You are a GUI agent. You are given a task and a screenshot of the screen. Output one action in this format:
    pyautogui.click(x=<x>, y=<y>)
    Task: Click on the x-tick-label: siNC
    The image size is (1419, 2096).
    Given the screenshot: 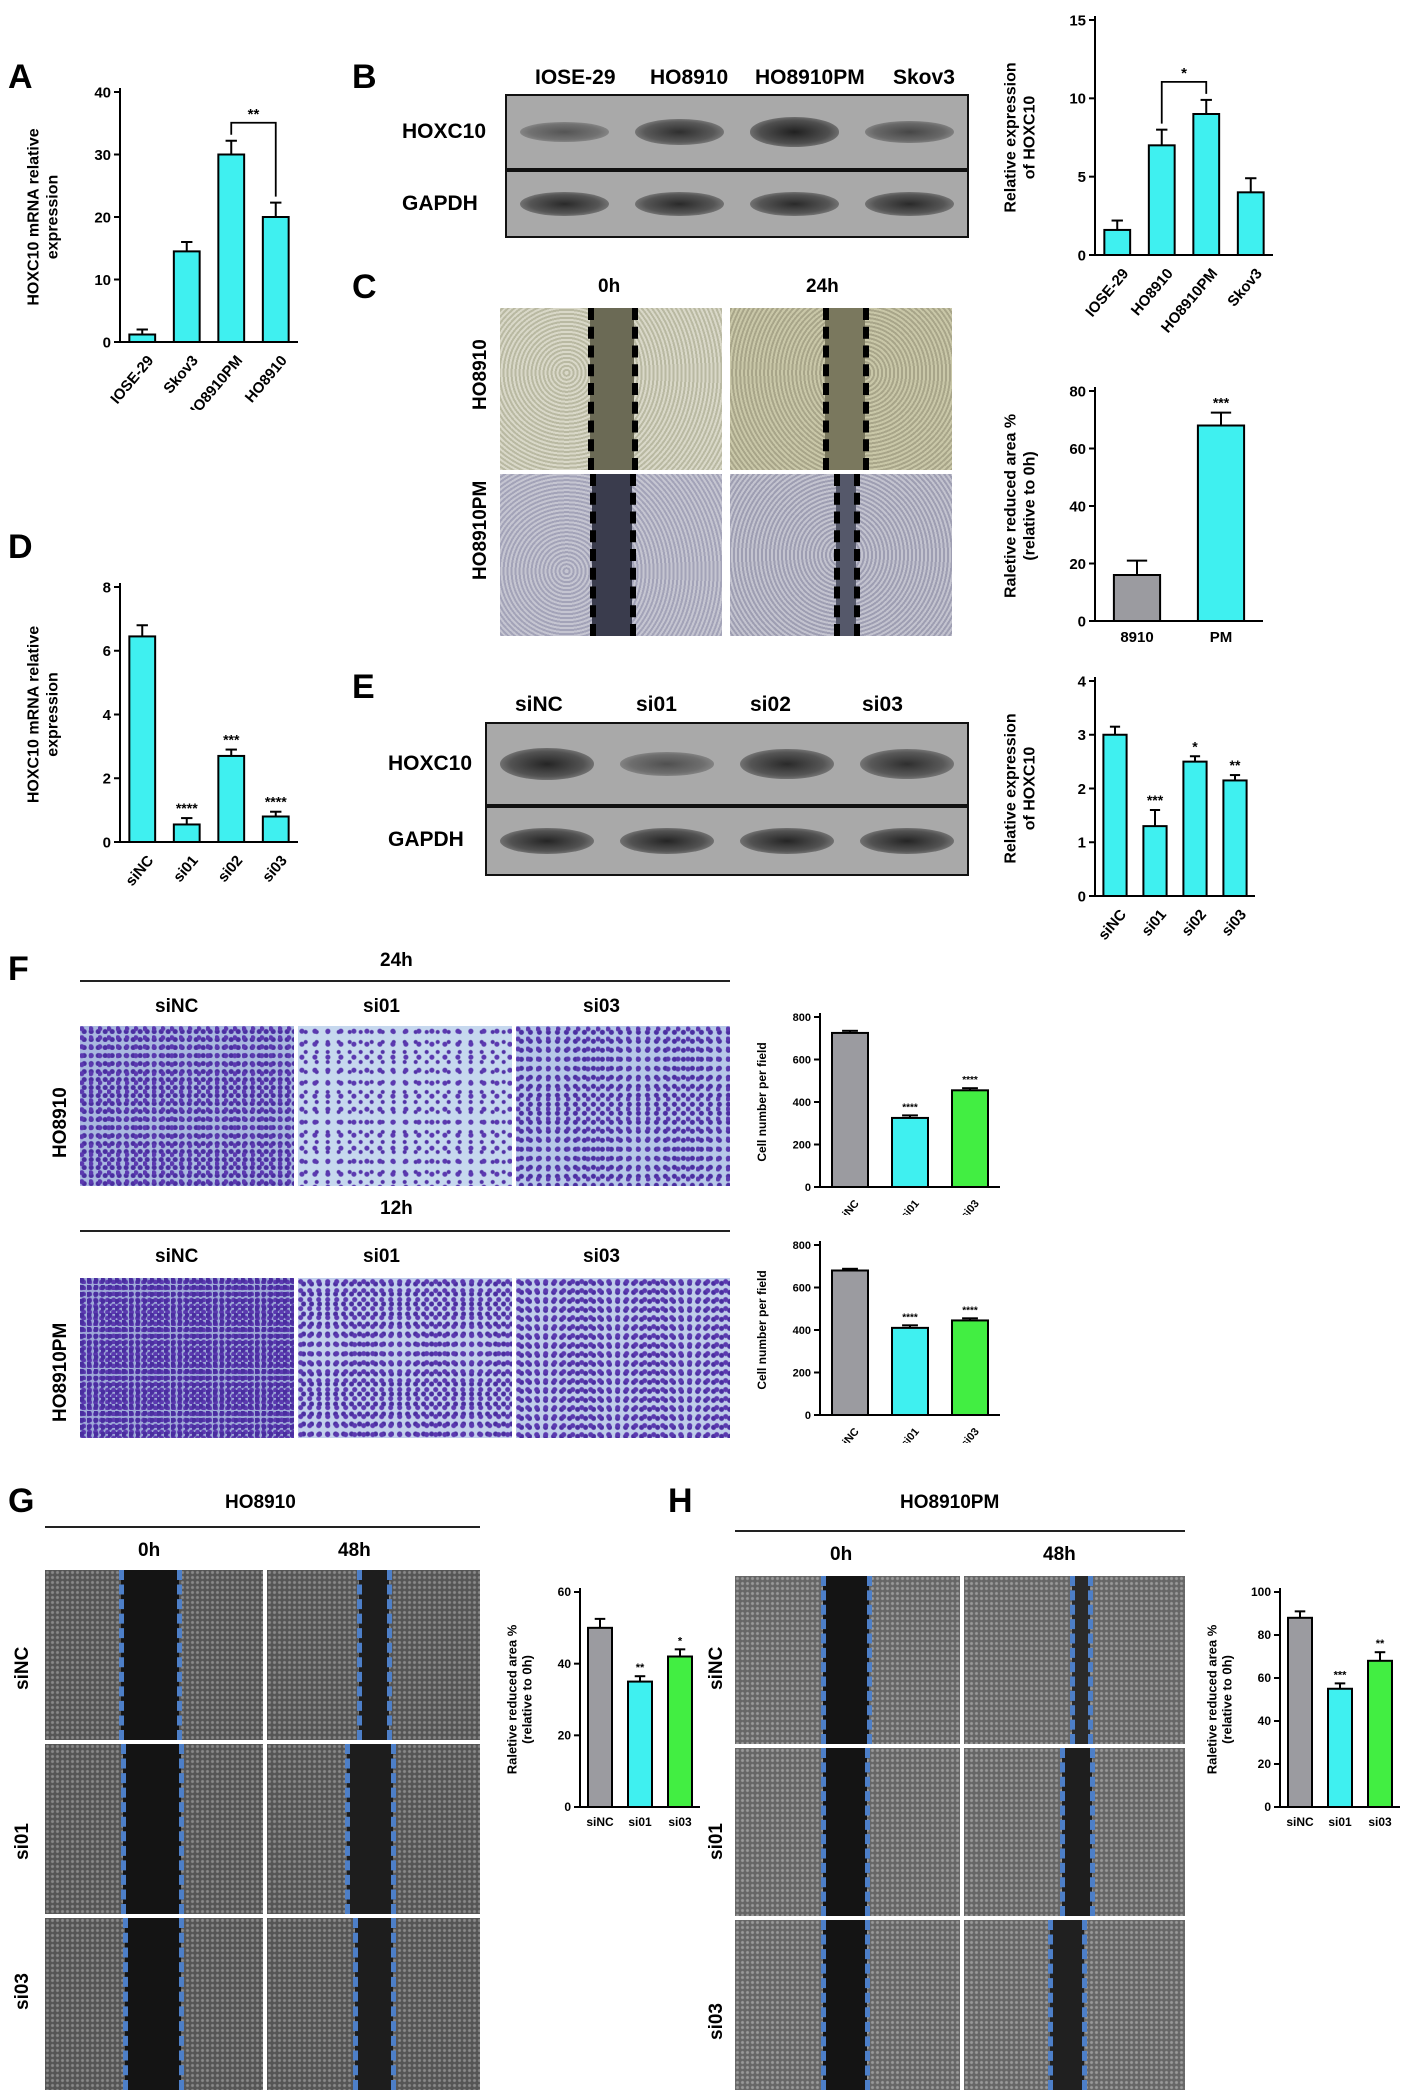 What is the action you would take?
    pyautogui.click(x=849, y=1434)
    